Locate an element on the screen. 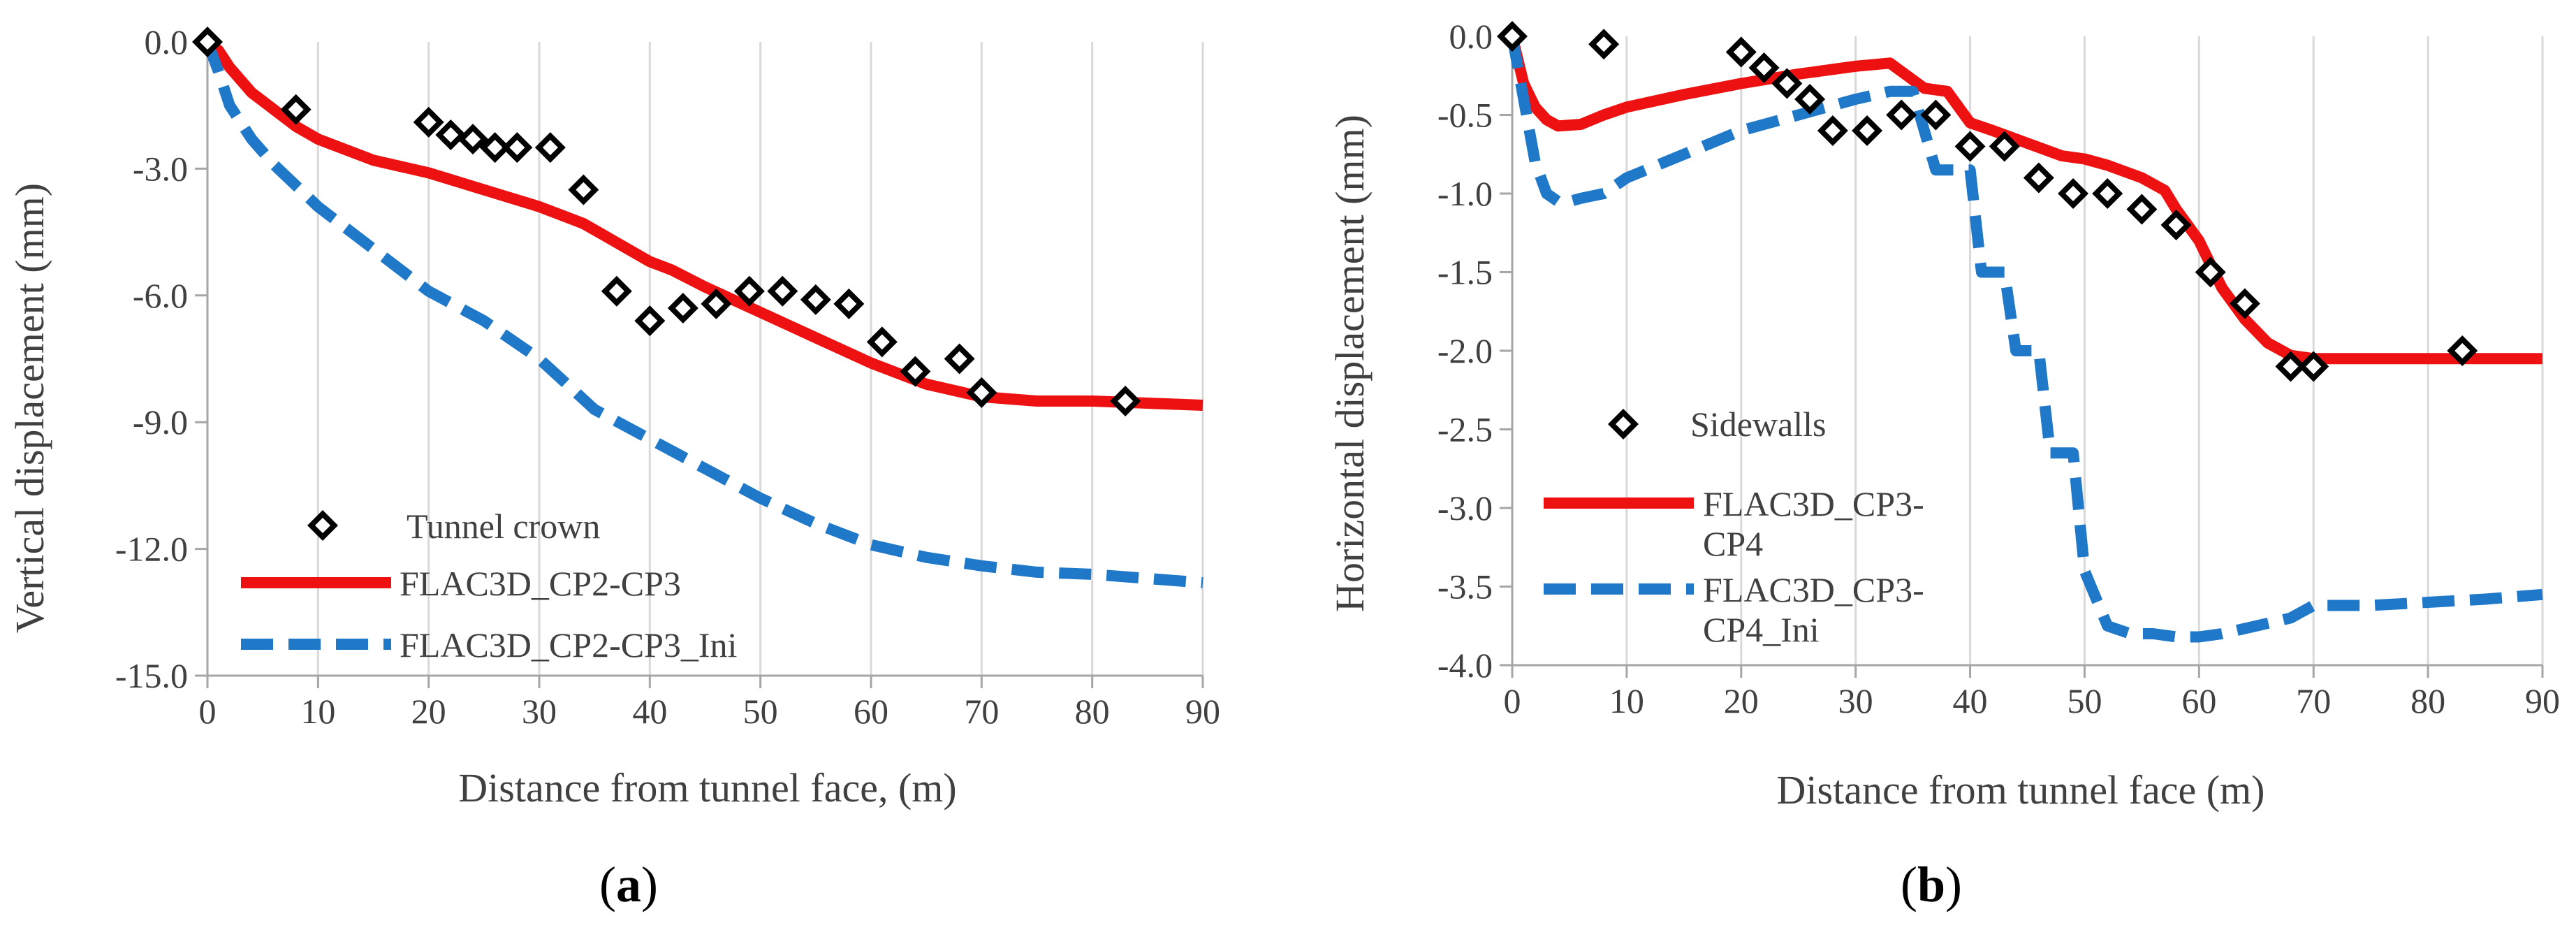 The height and width of the screenshot is (930, 2576). panel-b-x-tick-label: 70 is located at coordinates (2313, 700).